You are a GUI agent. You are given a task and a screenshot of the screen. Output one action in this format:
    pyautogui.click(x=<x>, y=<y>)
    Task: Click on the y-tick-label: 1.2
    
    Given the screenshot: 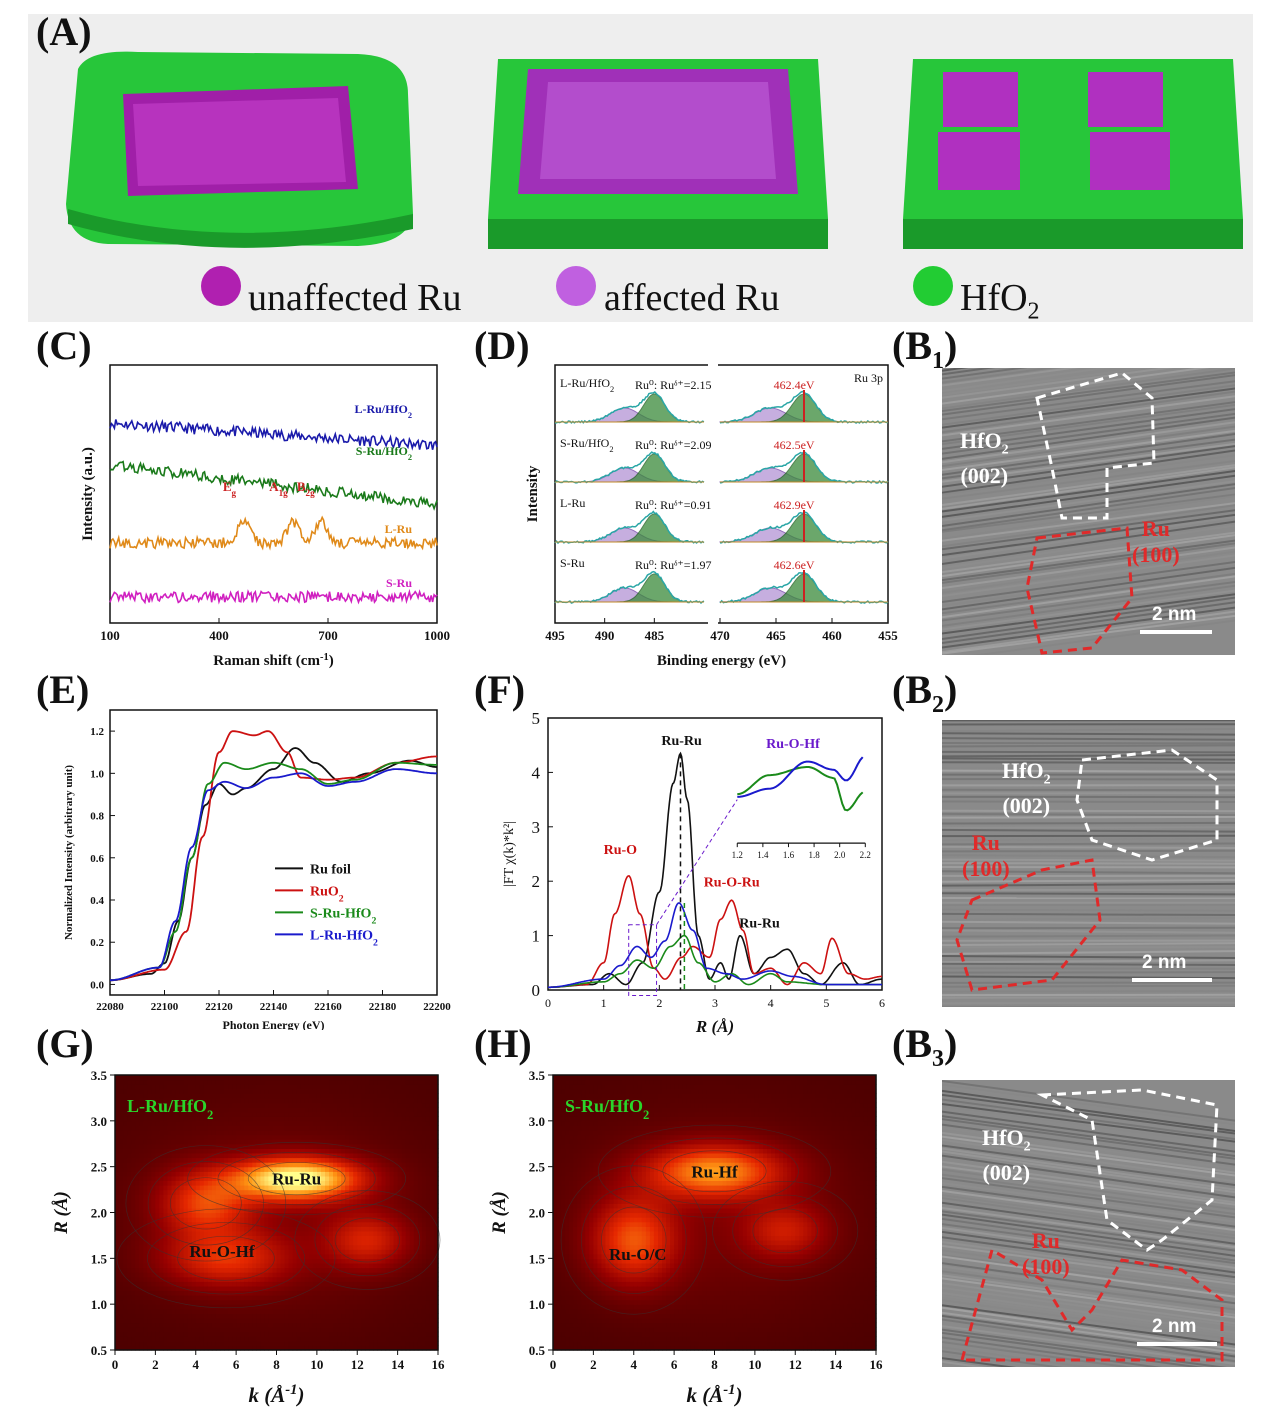 What is the action you would take?
    pyautogui.click(x=97, y=732)
    